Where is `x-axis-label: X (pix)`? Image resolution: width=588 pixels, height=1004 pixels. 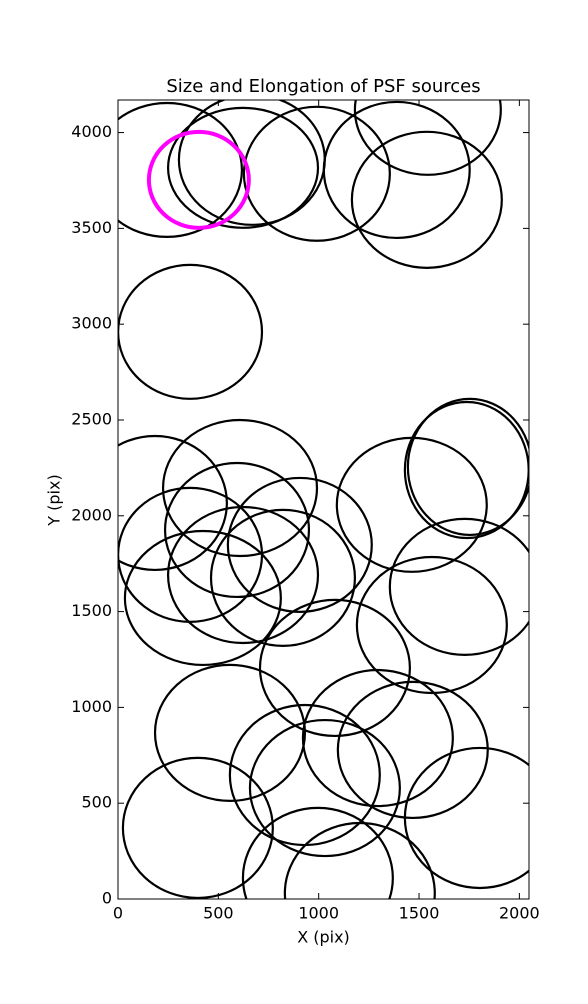 x-axis-label: X (pix) is located at coordinates (323, 937).